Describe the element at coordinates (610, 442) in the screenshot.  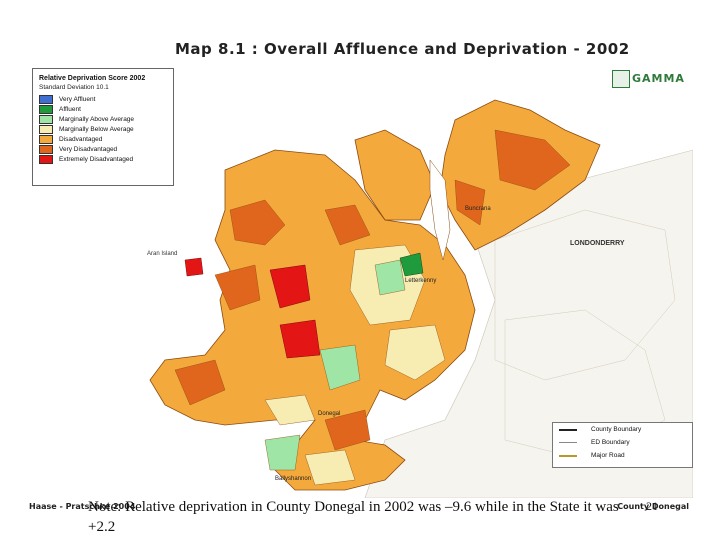
I see `boundary-legend-label: ED Boundary` at that location.